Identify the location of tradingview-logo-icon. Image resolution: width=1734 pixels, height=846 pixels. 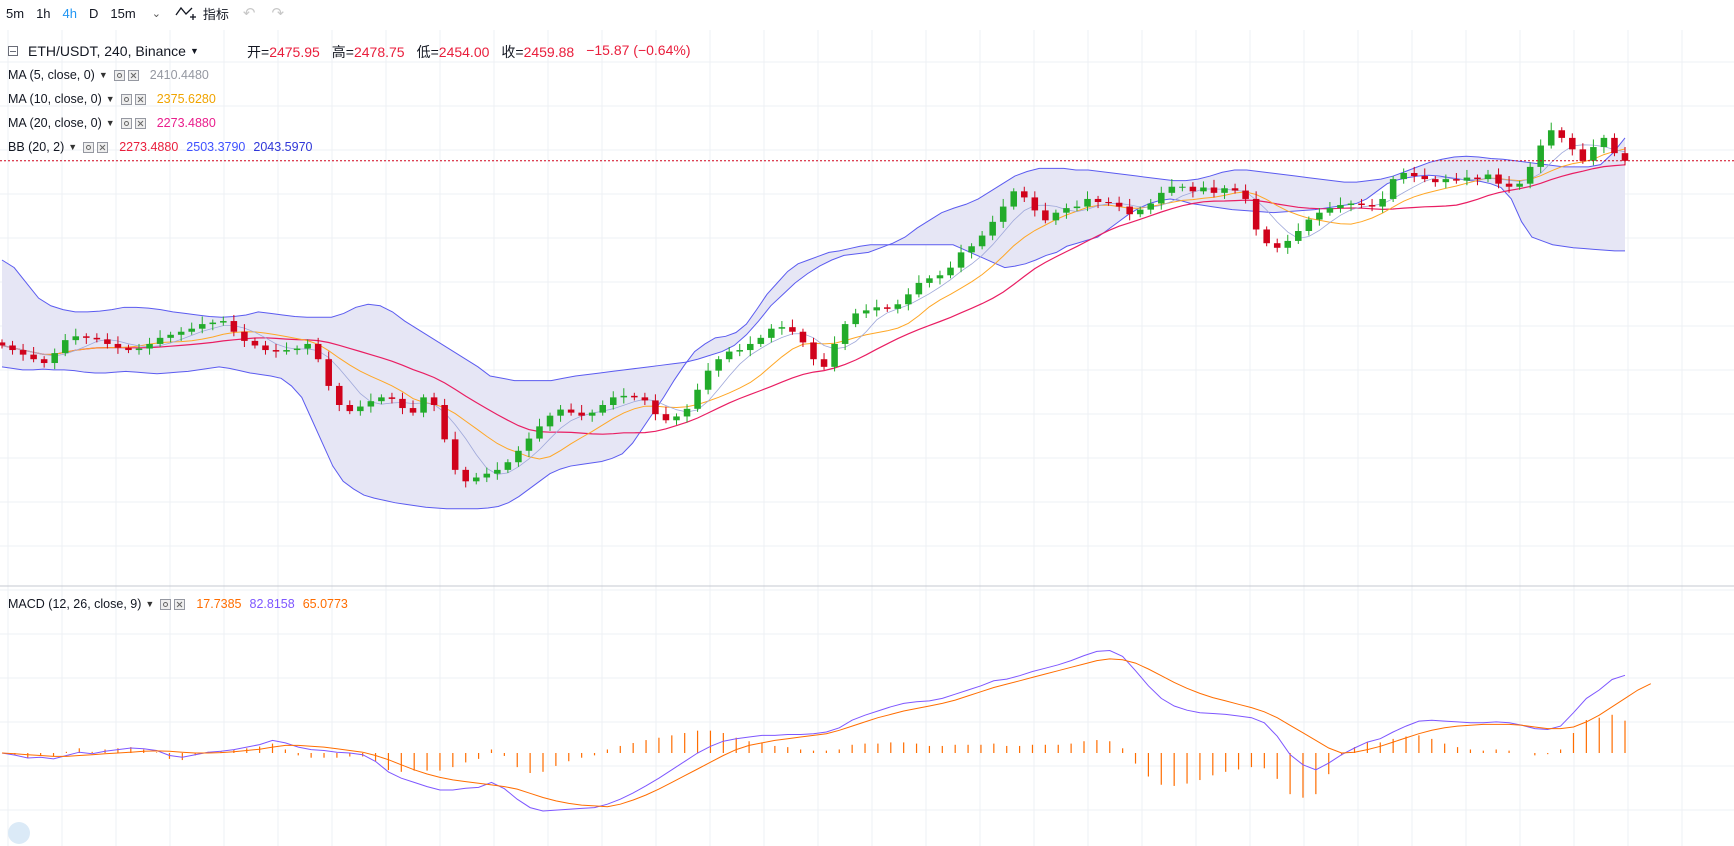
(19, 833).